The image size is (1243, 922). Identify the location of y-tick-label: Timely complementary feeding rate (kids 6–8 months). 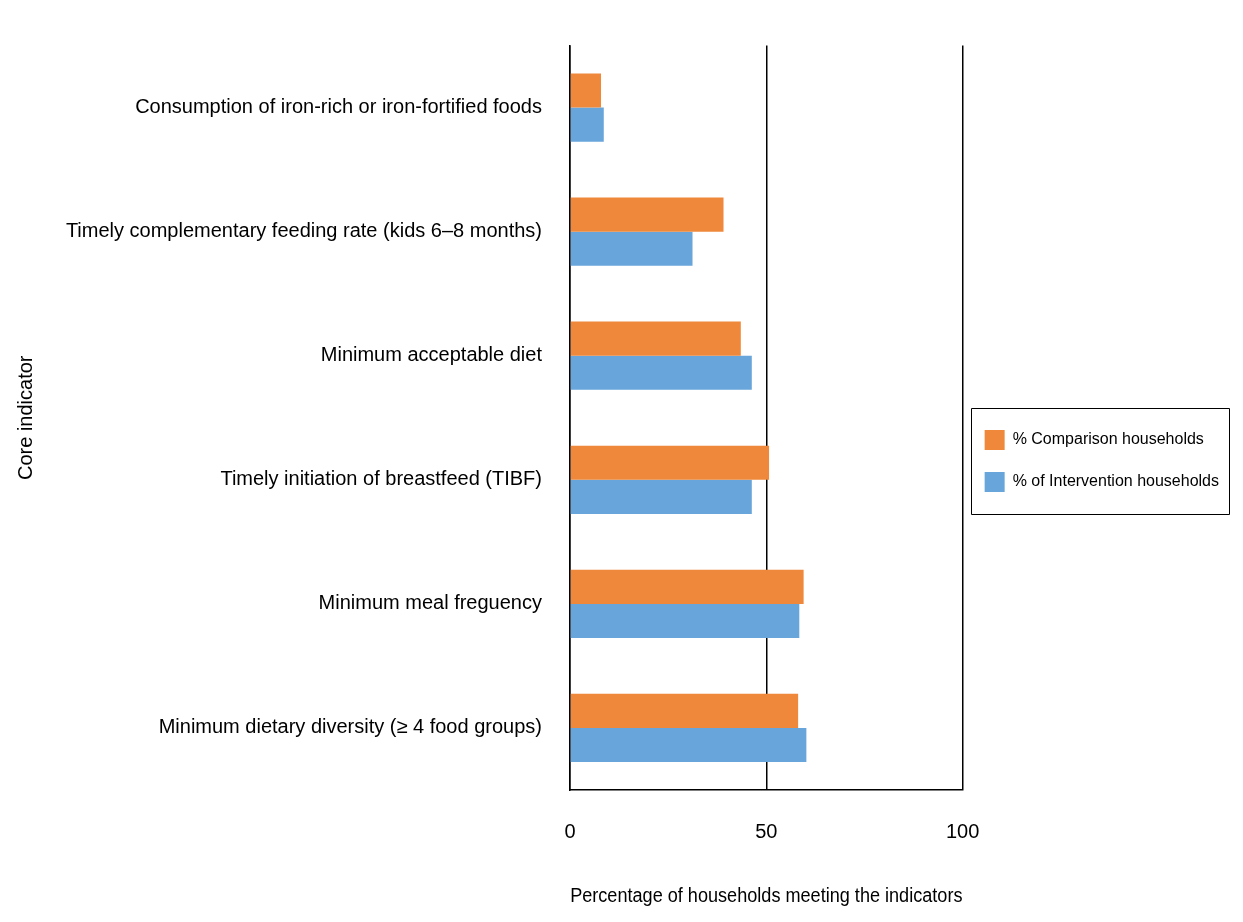
(303, 230).